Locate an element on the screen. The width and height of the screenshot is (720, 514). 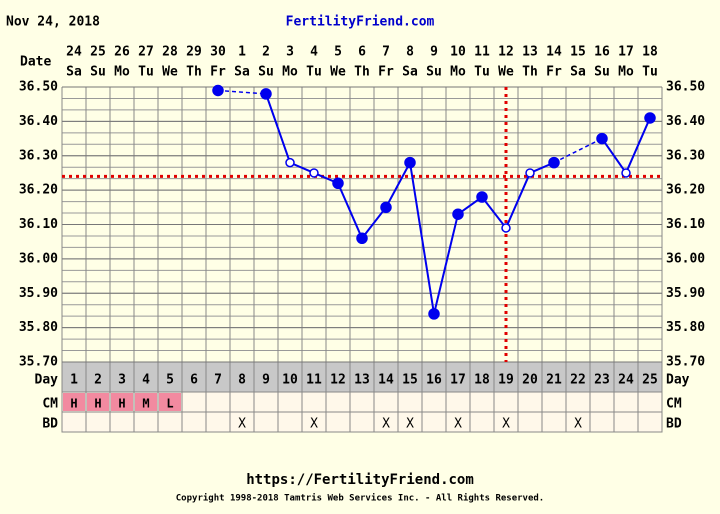
y-tick-label-right: 36.20 is located at coordinates (685, 190).